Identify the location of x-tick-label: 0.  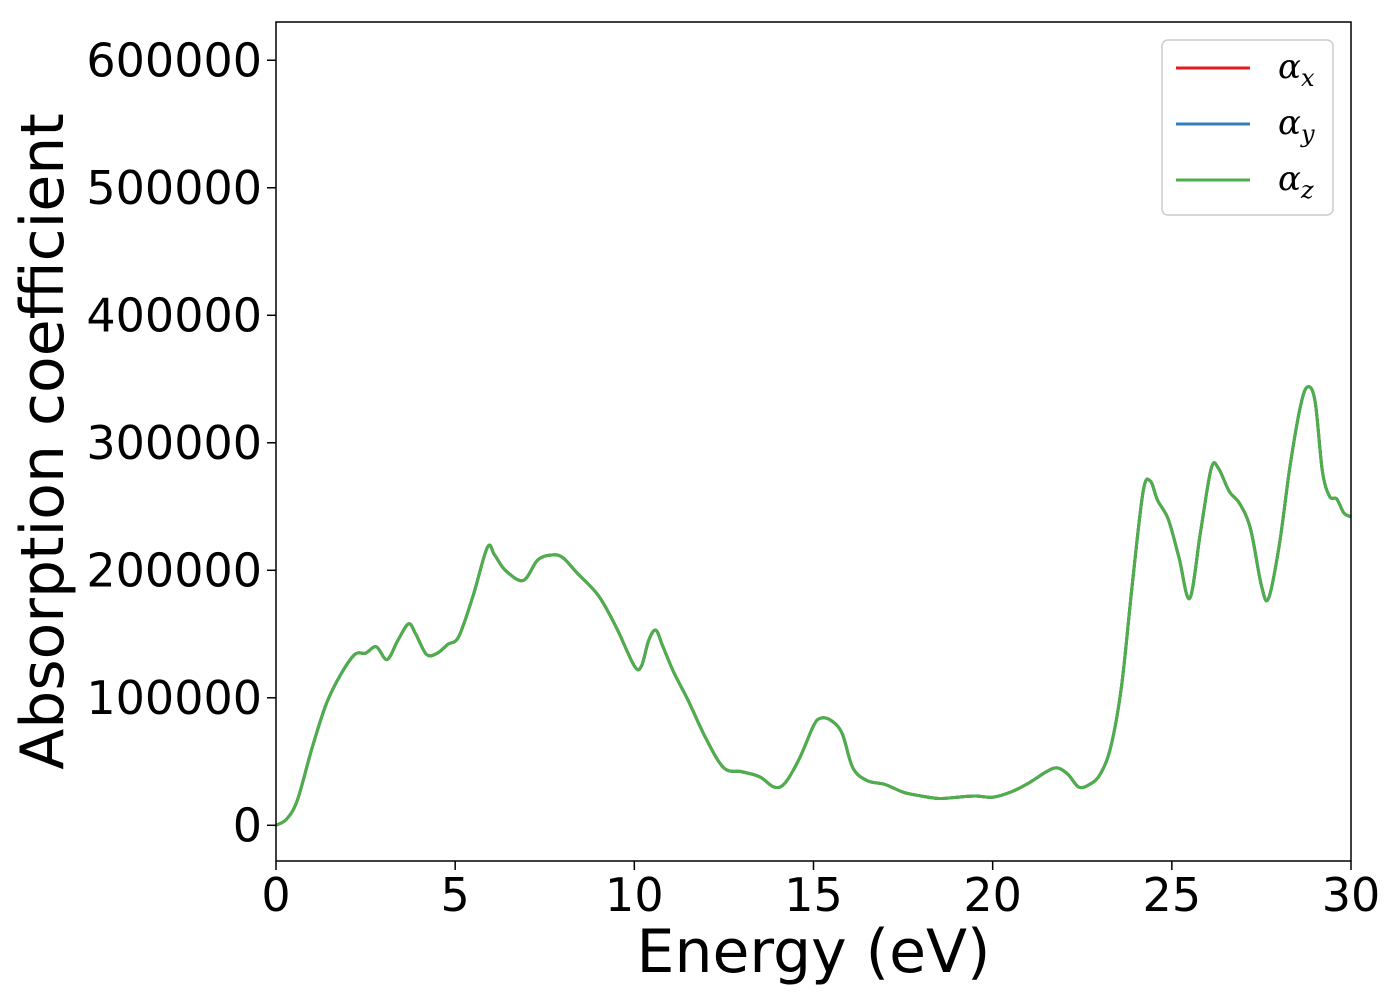
(275, 895).